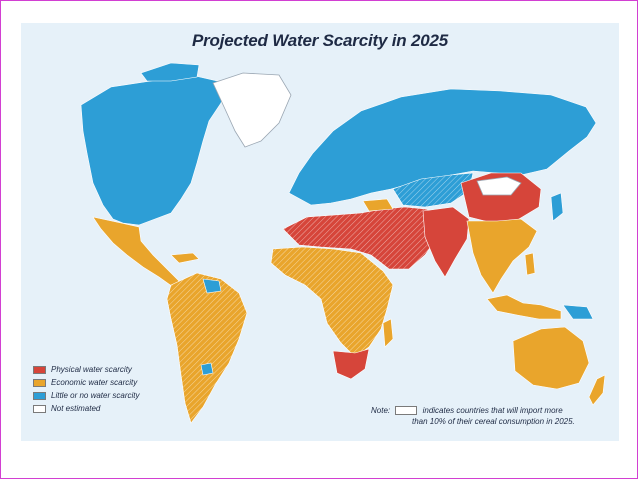 This screenshot has height=479, width=638. What do you see at coordinates (39, 395) in the screenshot?
I see `swatch-little` at bounding box center [39, 395].